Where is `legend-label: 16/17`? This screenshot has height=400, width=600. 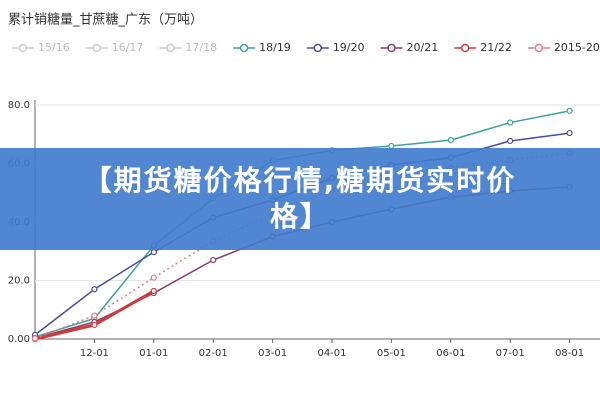 legend-label: 16/17 is located at coordinates (128, 47).